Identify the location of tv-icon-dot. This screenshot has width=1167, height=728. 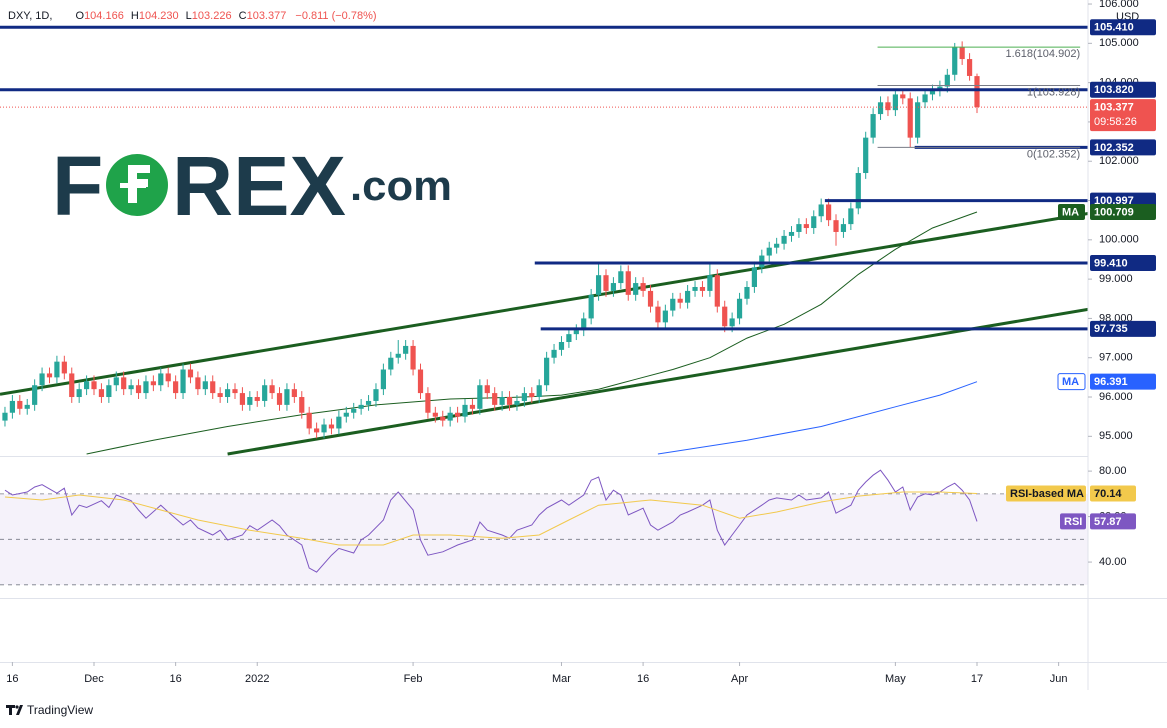
(17, 707).